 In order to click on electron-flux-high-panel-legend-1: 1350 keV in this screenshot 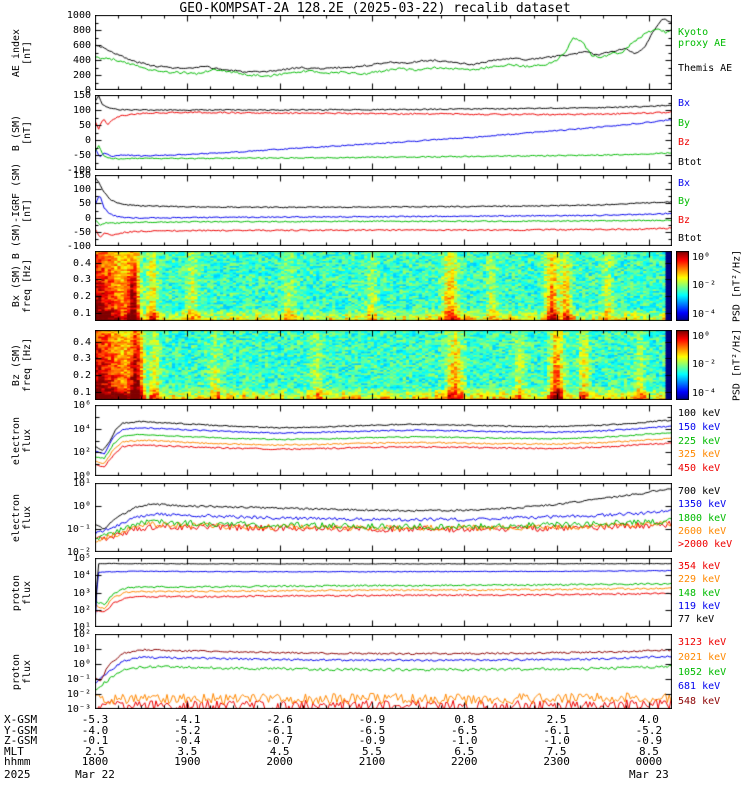, I will do `click(702, 505)`.